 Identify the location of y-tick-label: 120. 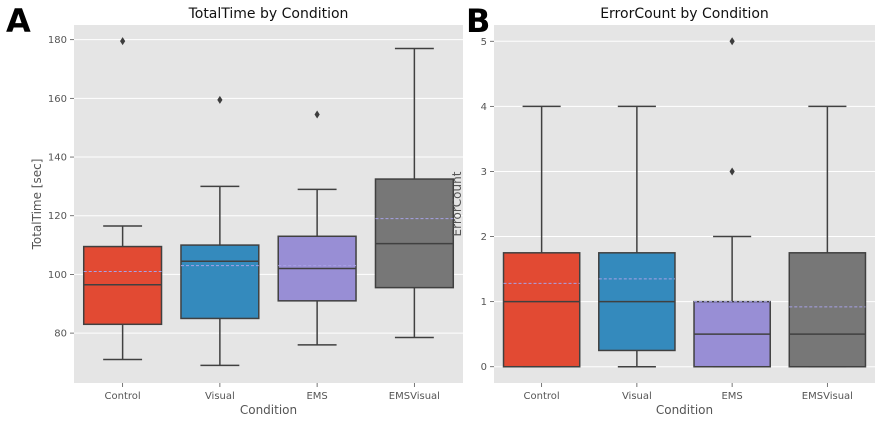
(57, 216).